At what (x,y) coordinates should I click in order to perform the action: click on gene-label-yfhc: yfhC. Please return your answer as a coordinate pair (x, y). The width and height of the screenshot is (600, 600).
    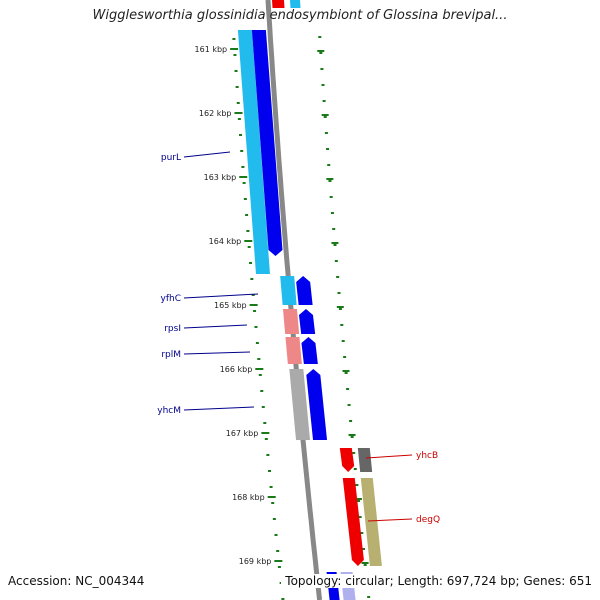
    Looking at the image, I should click on (171, 299).